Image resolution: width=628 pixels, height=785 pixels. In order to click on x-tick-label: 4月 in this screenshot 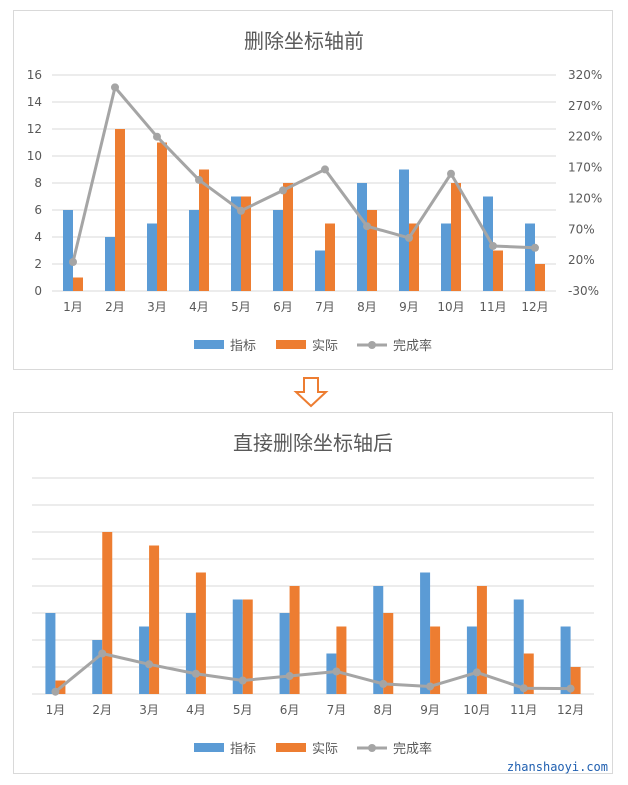, I will do `click(196, 710)`.